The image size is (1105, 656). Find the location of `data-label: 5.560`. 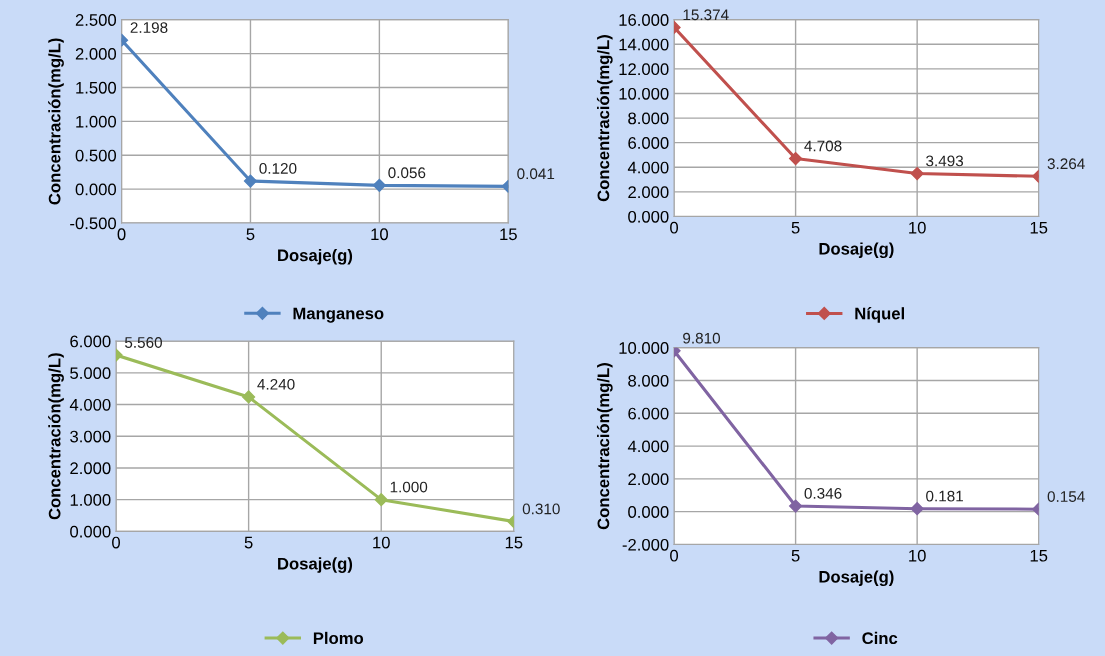

data-label: 5.560 is located at coordinates (143, 342).